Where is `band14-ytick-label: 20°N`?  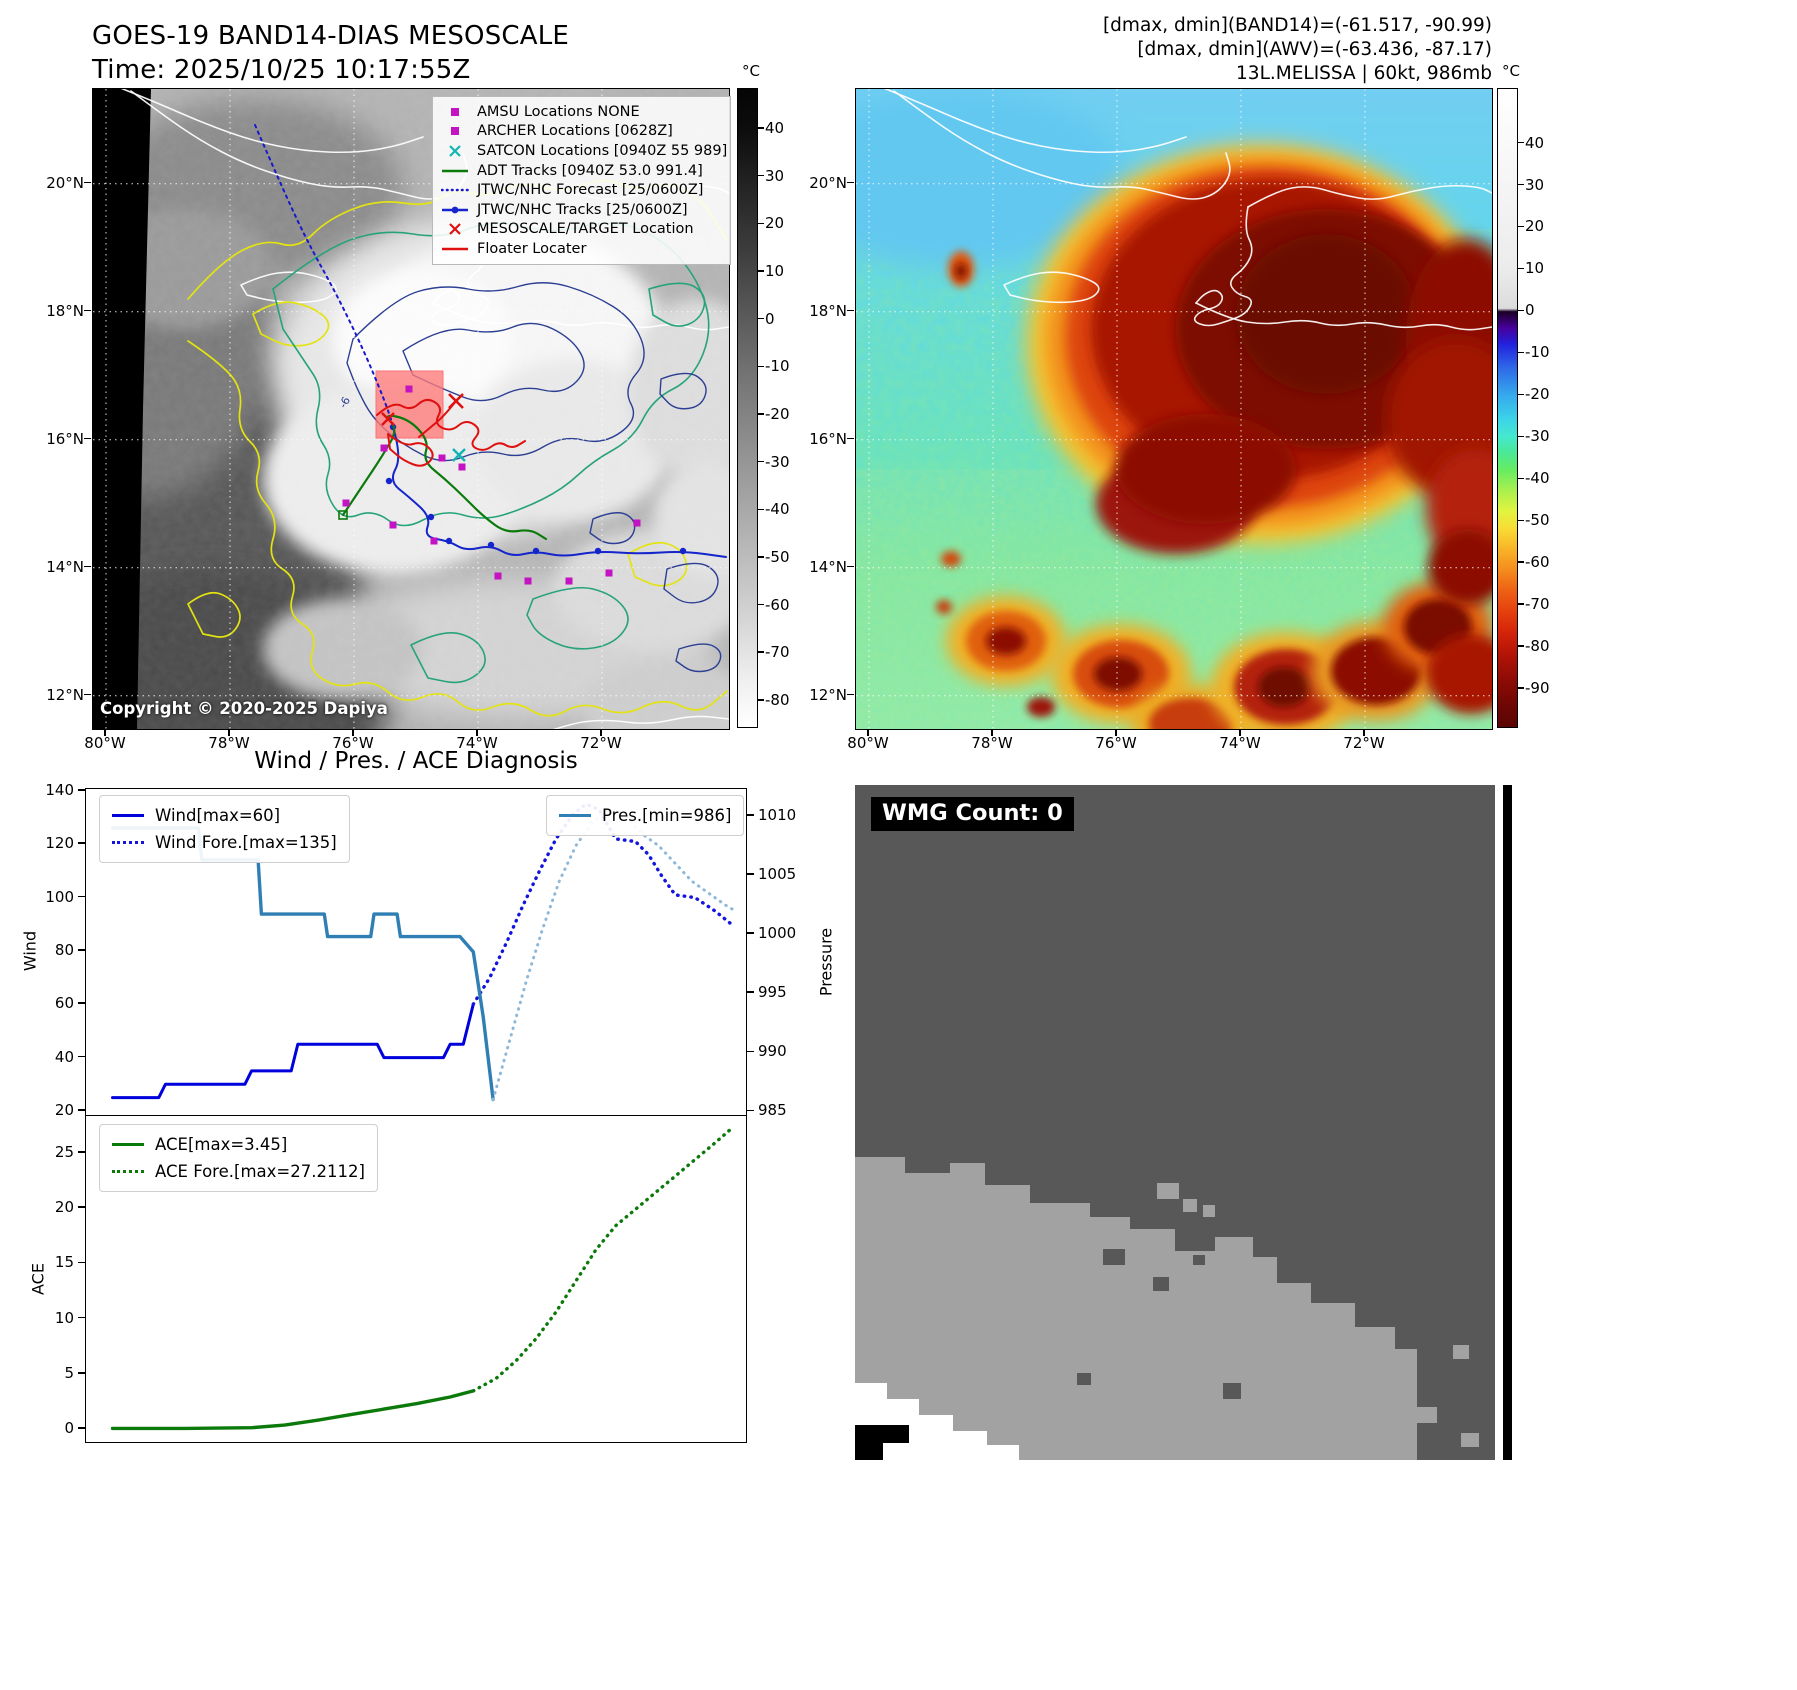
band14-ytick-label: 20°N is located at coordinates (65, 182).